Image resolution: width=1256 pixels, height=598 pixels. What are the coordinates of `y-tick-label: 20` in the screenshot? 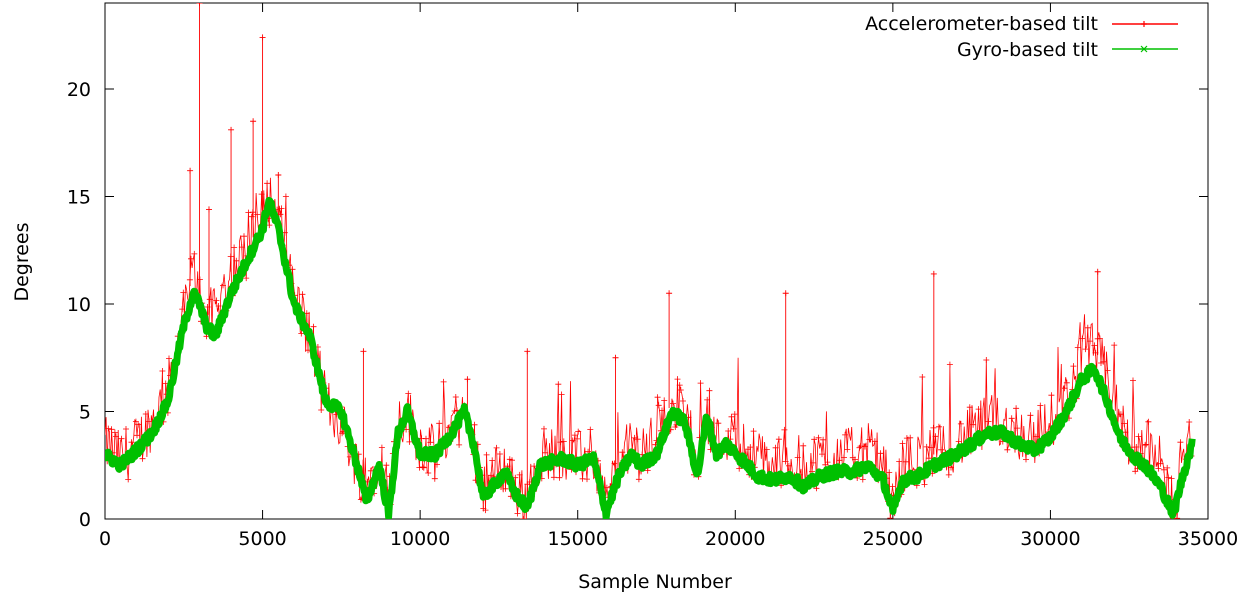 It's located at (79, 90).